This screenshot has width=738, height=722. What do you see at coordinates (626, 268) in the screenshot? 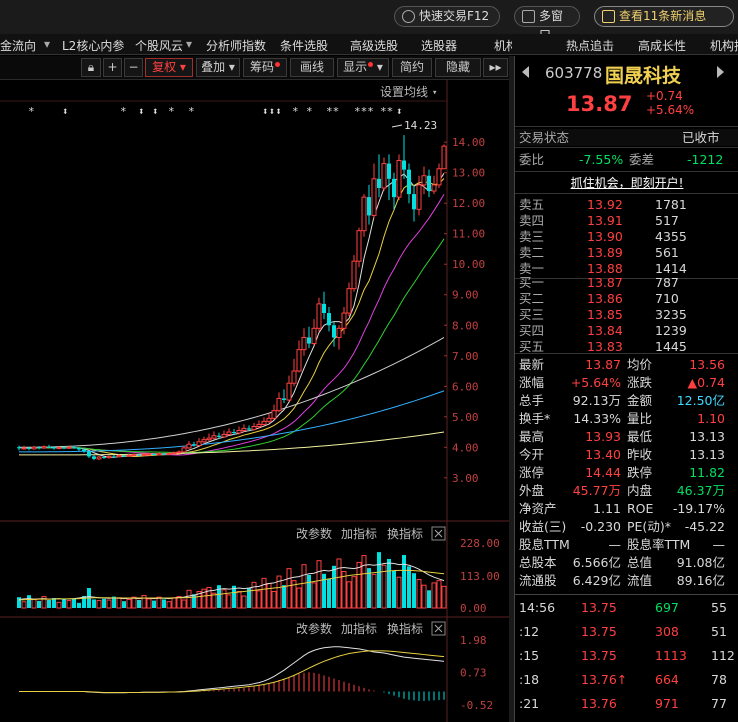
I see `ask-row: 卖一 13.88 1414` at bounding box center [626, 268].